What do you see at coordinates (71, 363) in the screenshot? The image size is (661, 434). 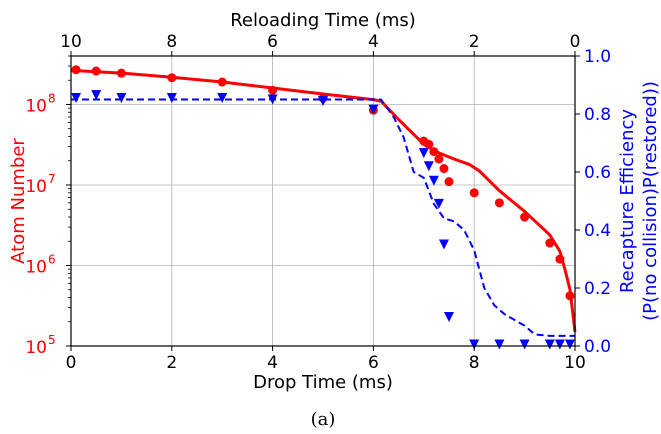 I see `x-bottom-tick-label: 0` at bounding box center [71, 363].